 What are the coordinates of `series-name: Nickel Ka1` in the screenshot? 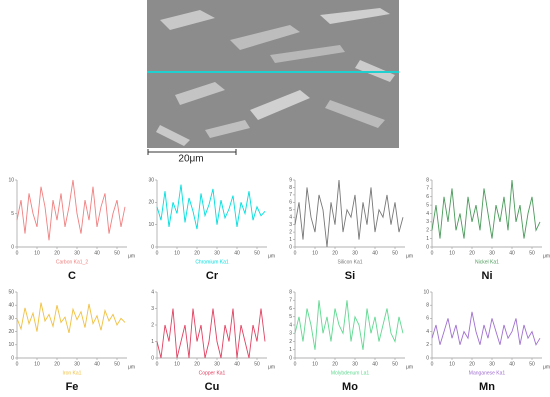 It's located at (487, 262).